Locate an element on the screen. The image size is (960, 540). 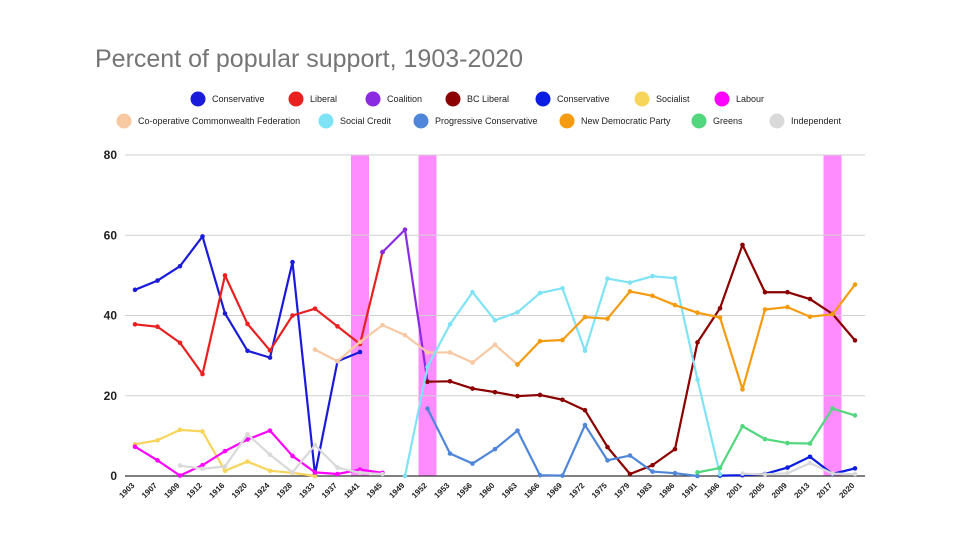
legend-label: Social Credit is located at coordinates (366, 121).